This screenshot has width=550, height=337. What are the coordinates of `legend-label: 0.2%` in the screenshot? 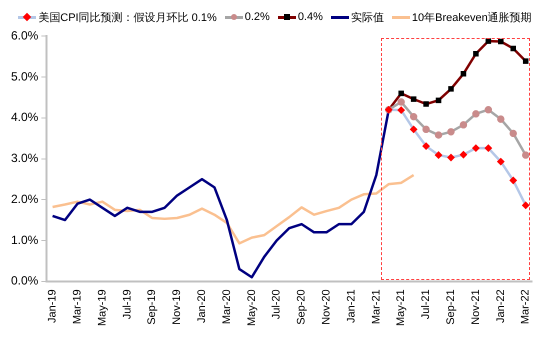 It's located at (257, 17).